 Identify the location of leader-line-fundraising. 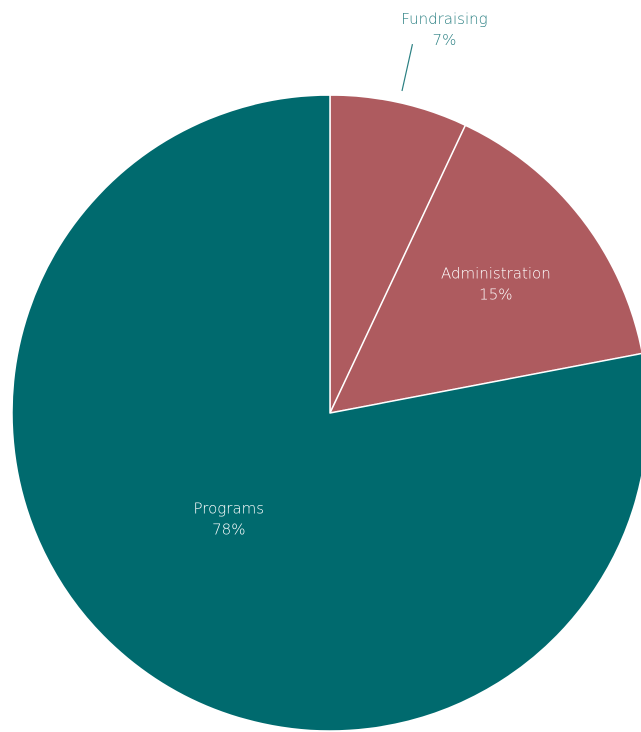
(407, 67).